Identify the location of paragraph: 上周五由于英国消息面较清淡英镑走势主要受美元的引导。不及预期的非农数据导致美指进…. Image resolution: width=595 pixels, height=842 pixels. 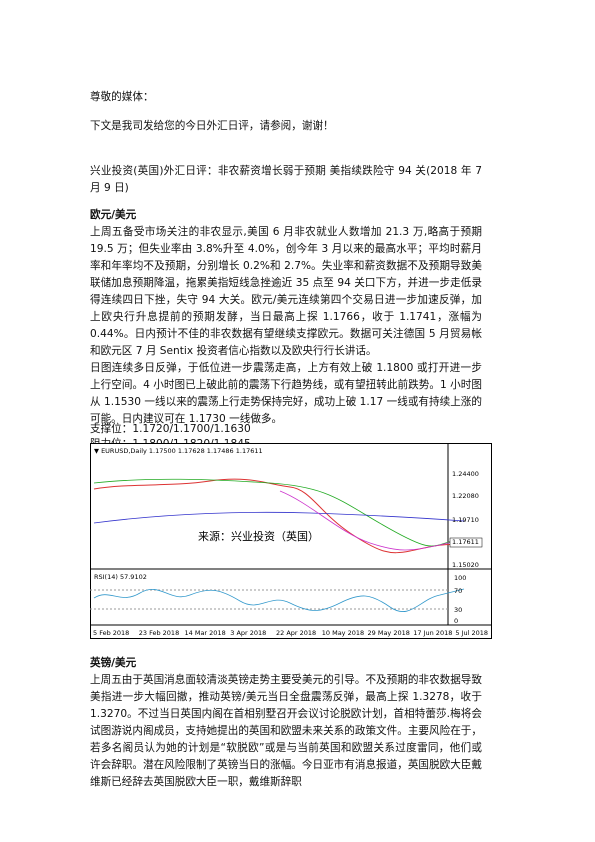
(286, 731).